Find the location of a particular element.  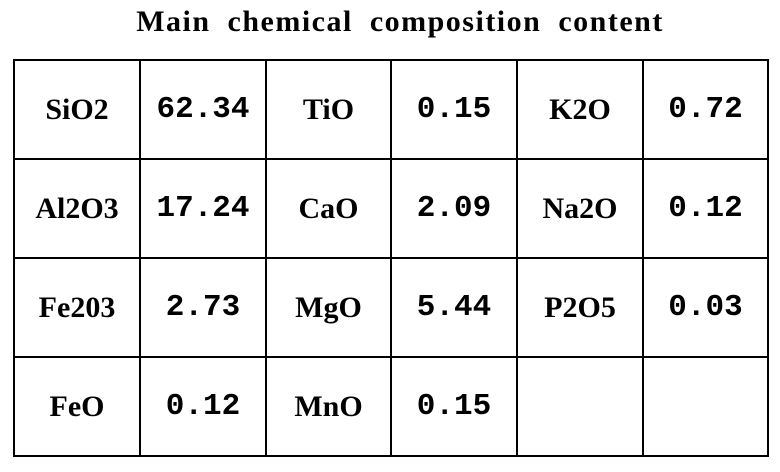

compound-cell: TiO is located at coordinates (328, 109).